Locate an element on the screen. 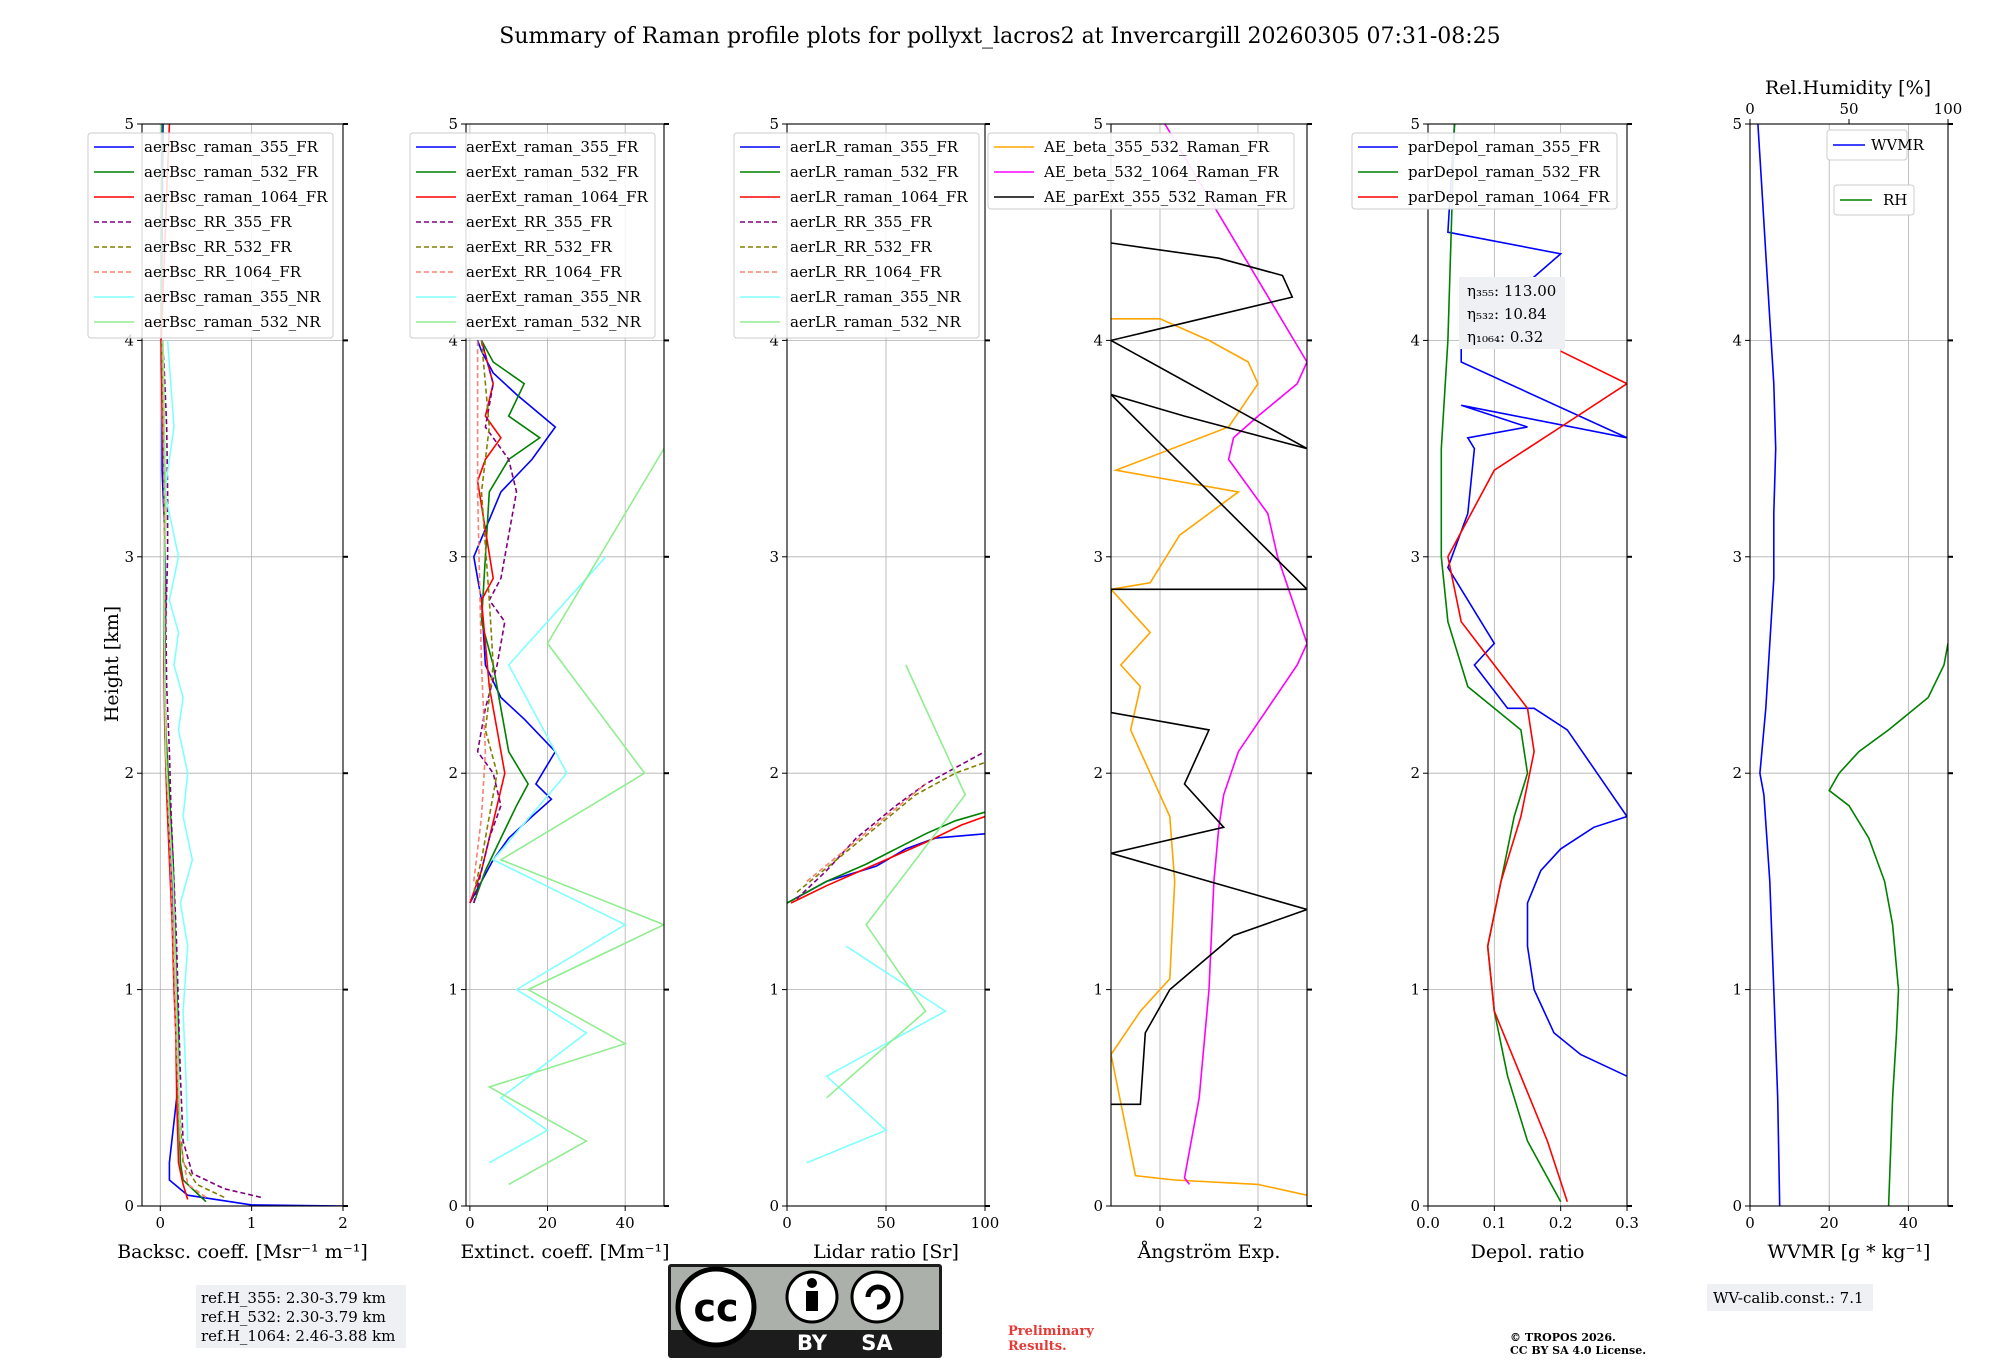  bsc-ytick-label-3: 3 is located at coordinates (129, 557).